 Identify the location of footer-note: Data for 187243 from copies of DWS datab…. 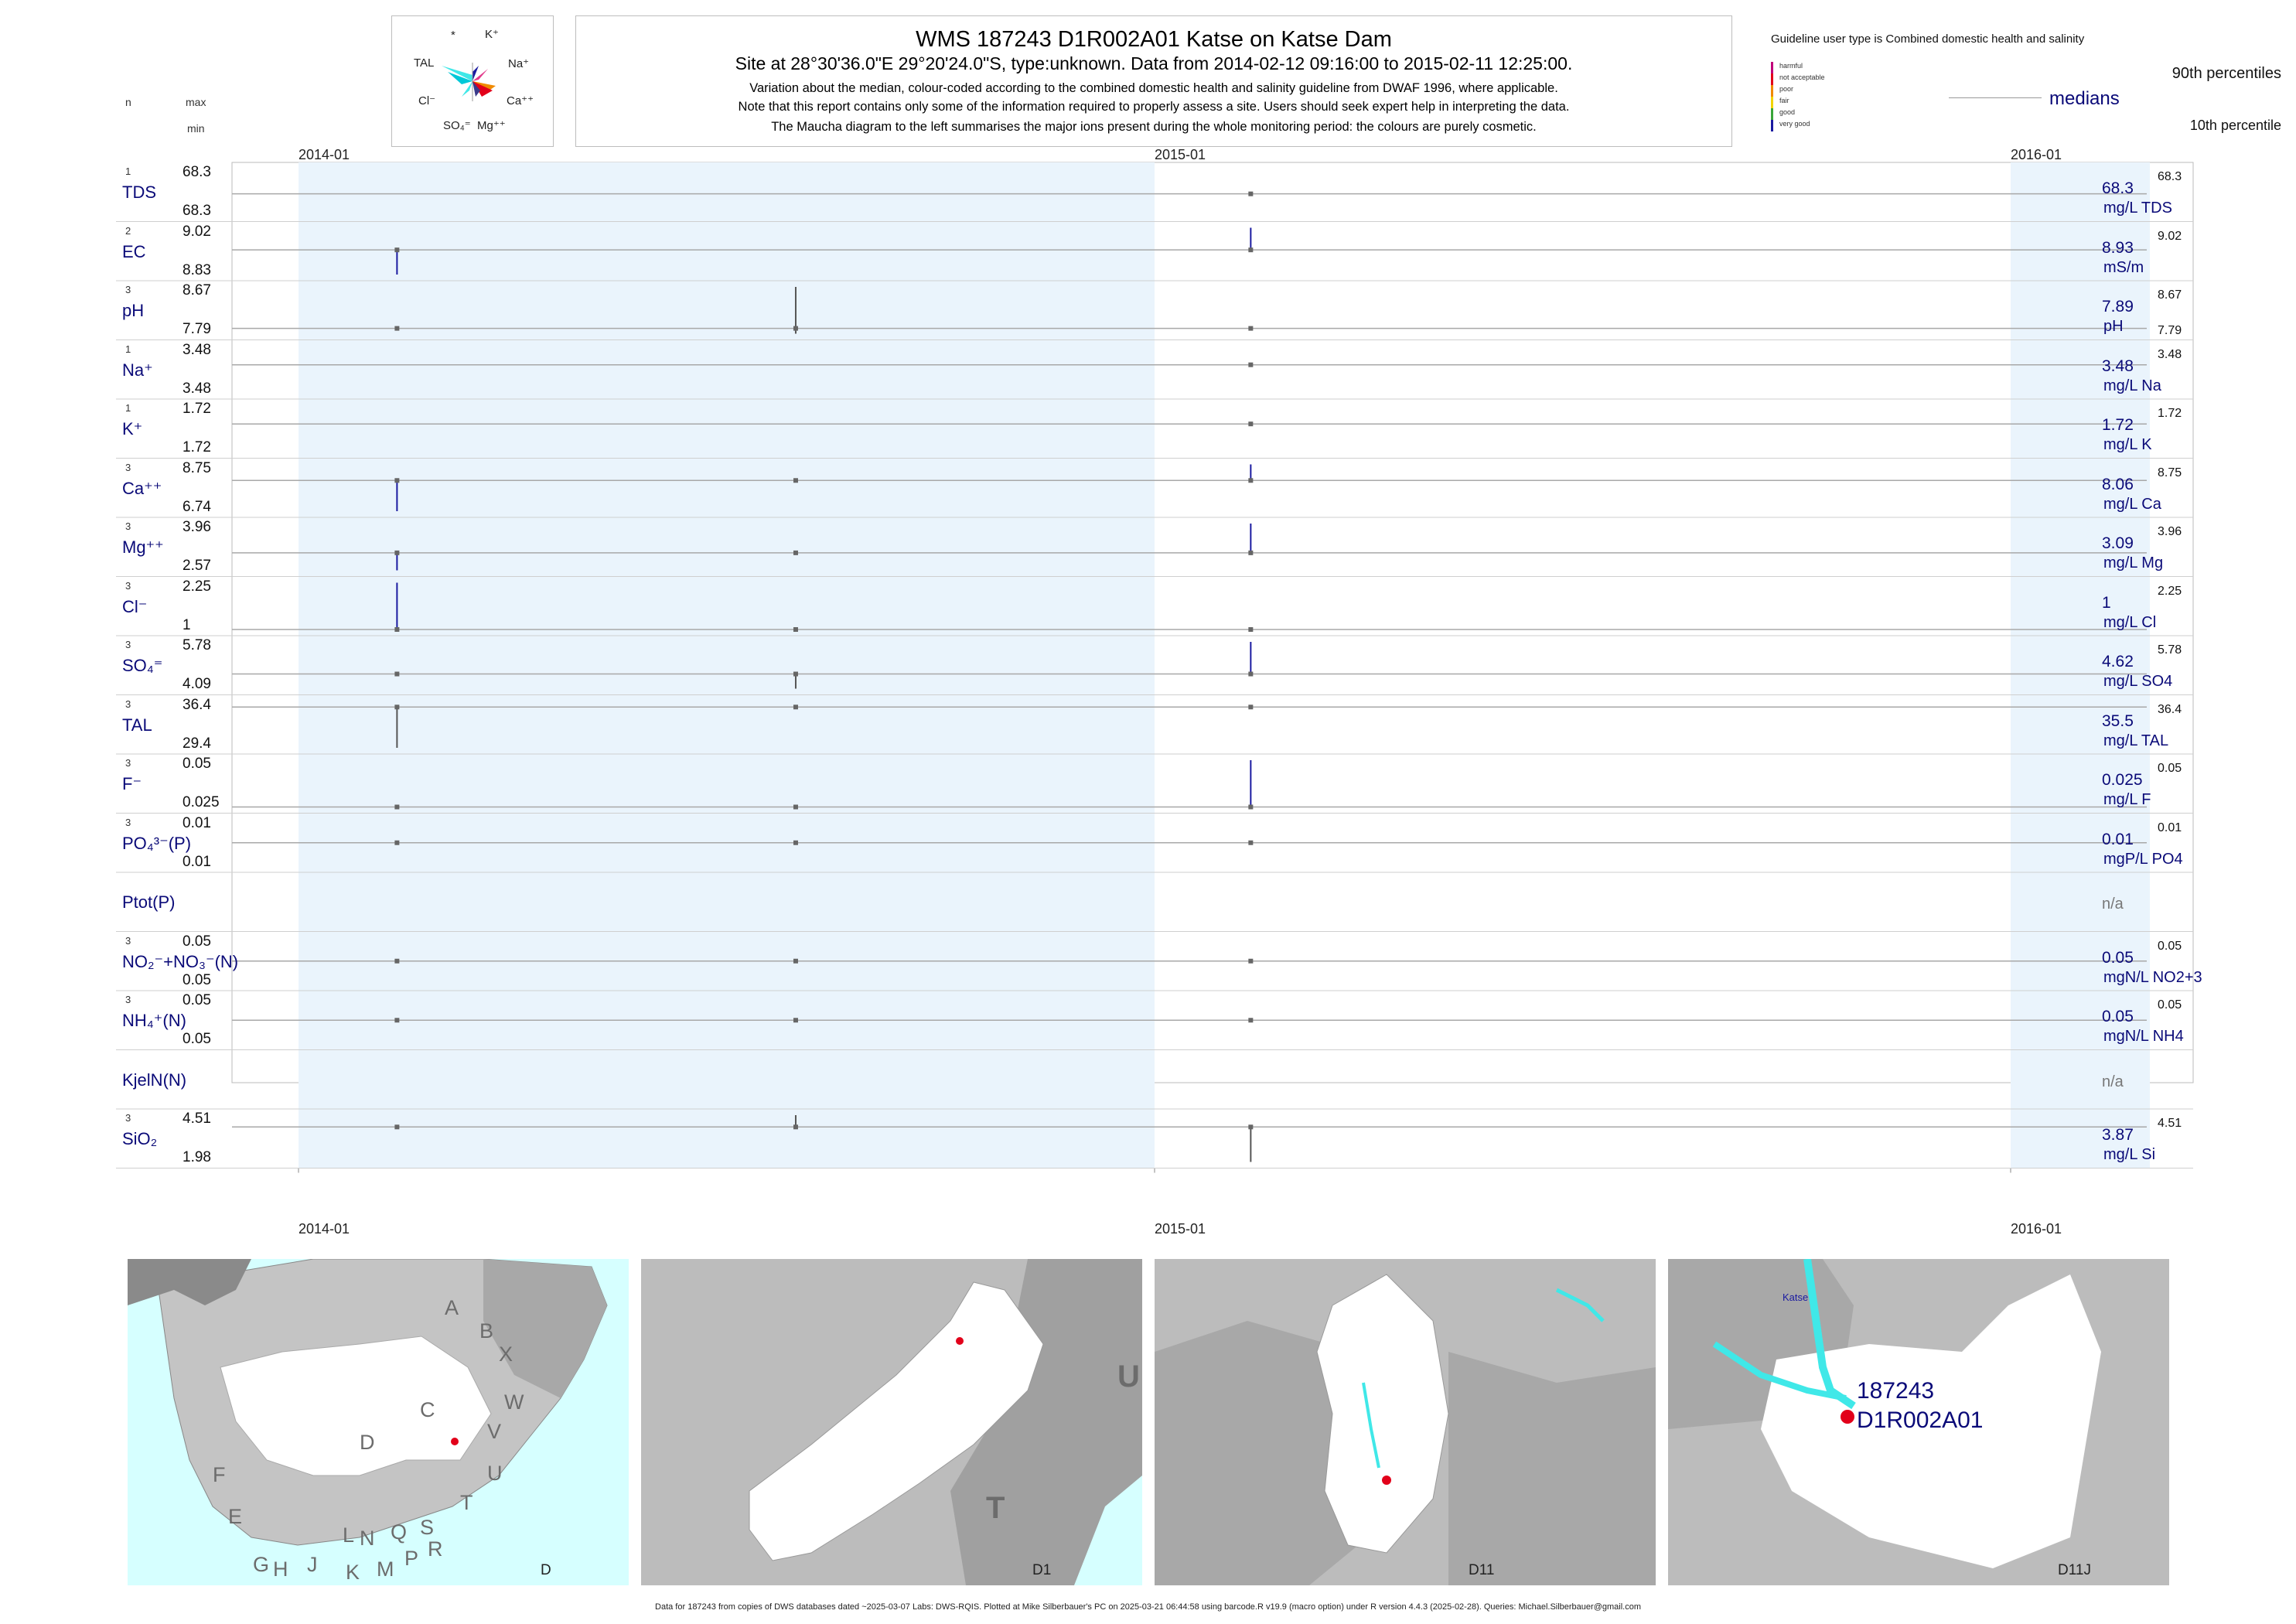
(1148, 1607).